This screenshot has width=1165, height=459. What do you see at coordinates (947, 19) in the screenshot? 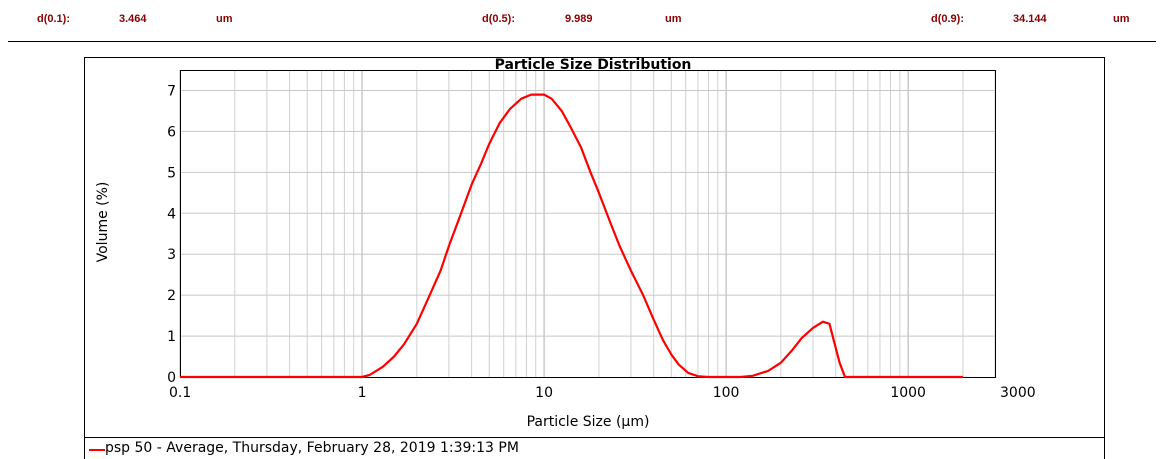
I see `d90-label: d(0.9):` at bounding box center [947, 19].